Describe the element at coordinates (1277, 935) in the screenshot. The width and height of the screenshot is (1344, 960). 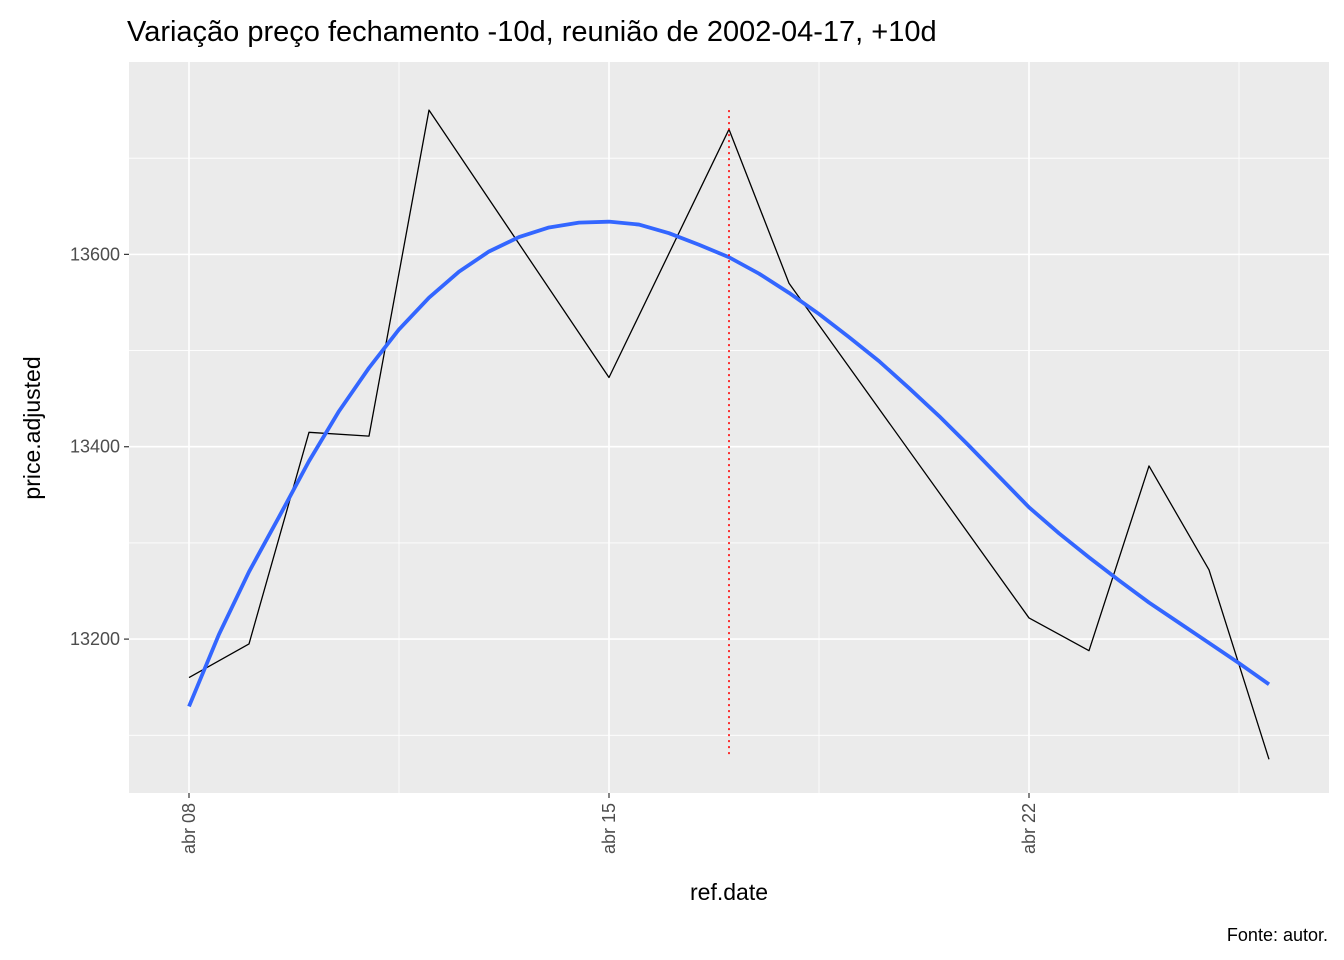
I see `caption: Fonte: autor.` at that location.